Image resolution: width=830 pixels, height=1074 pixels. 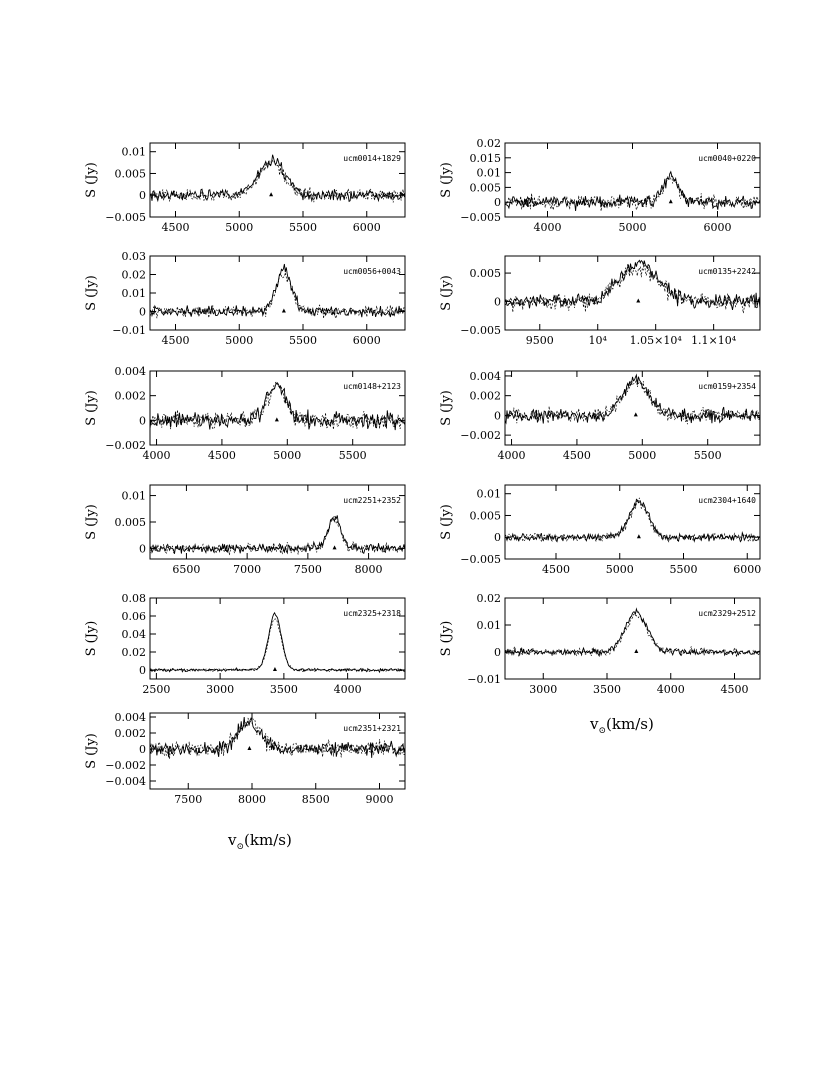 I want to click on y-tick-label: 0.06, so click(x=134, y=616).